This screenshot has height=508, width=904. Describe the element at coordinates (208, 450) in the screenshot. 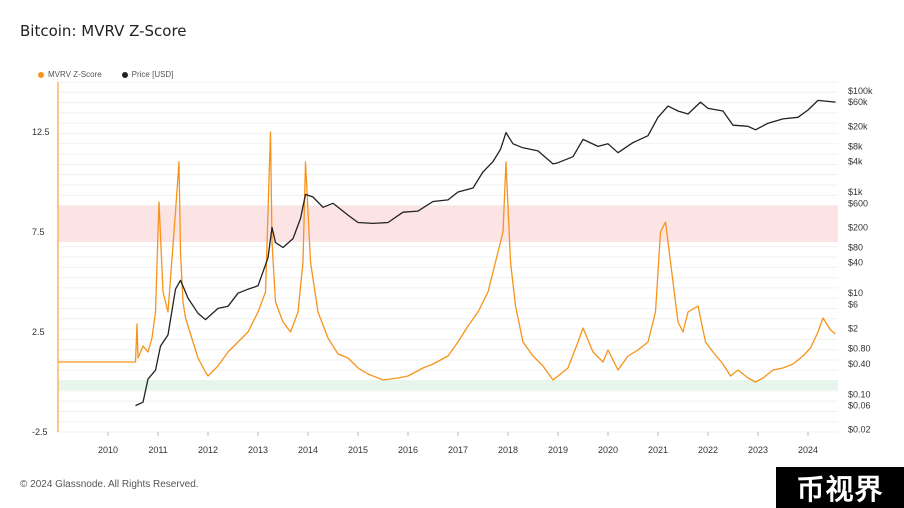

I see `x-tick-label: 2012` at that location.